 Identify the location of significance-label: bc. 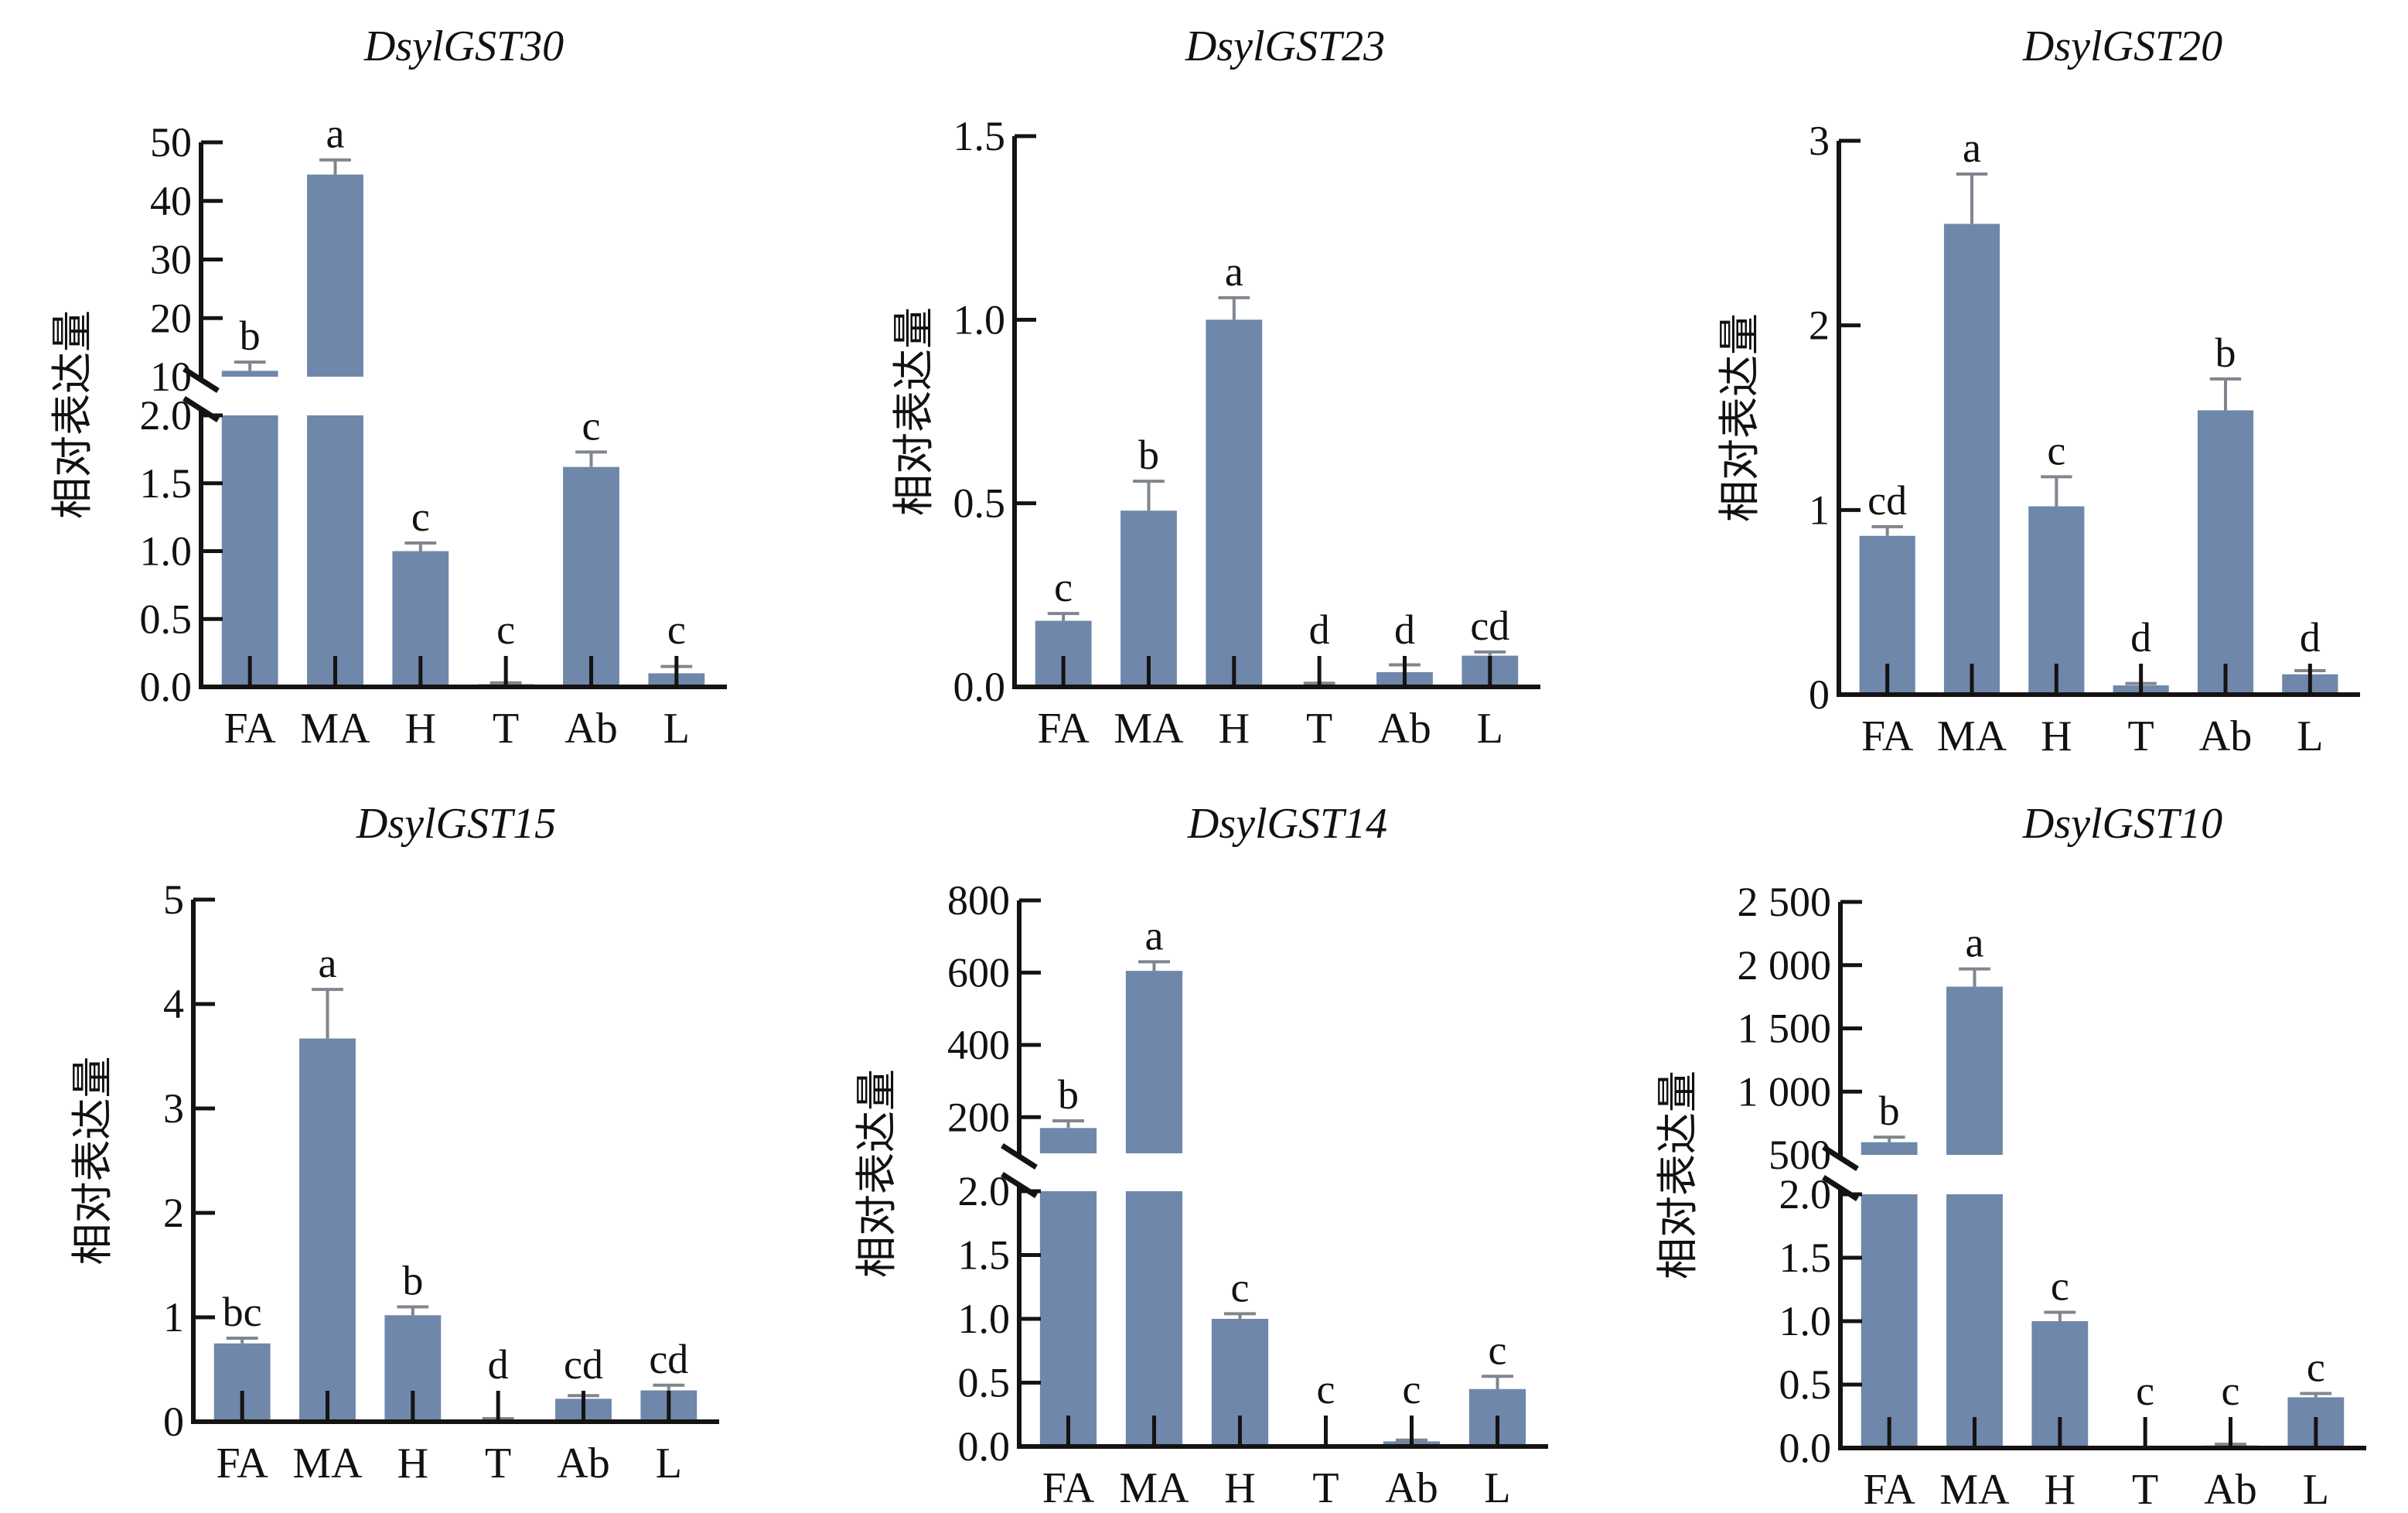
(242, 1312).